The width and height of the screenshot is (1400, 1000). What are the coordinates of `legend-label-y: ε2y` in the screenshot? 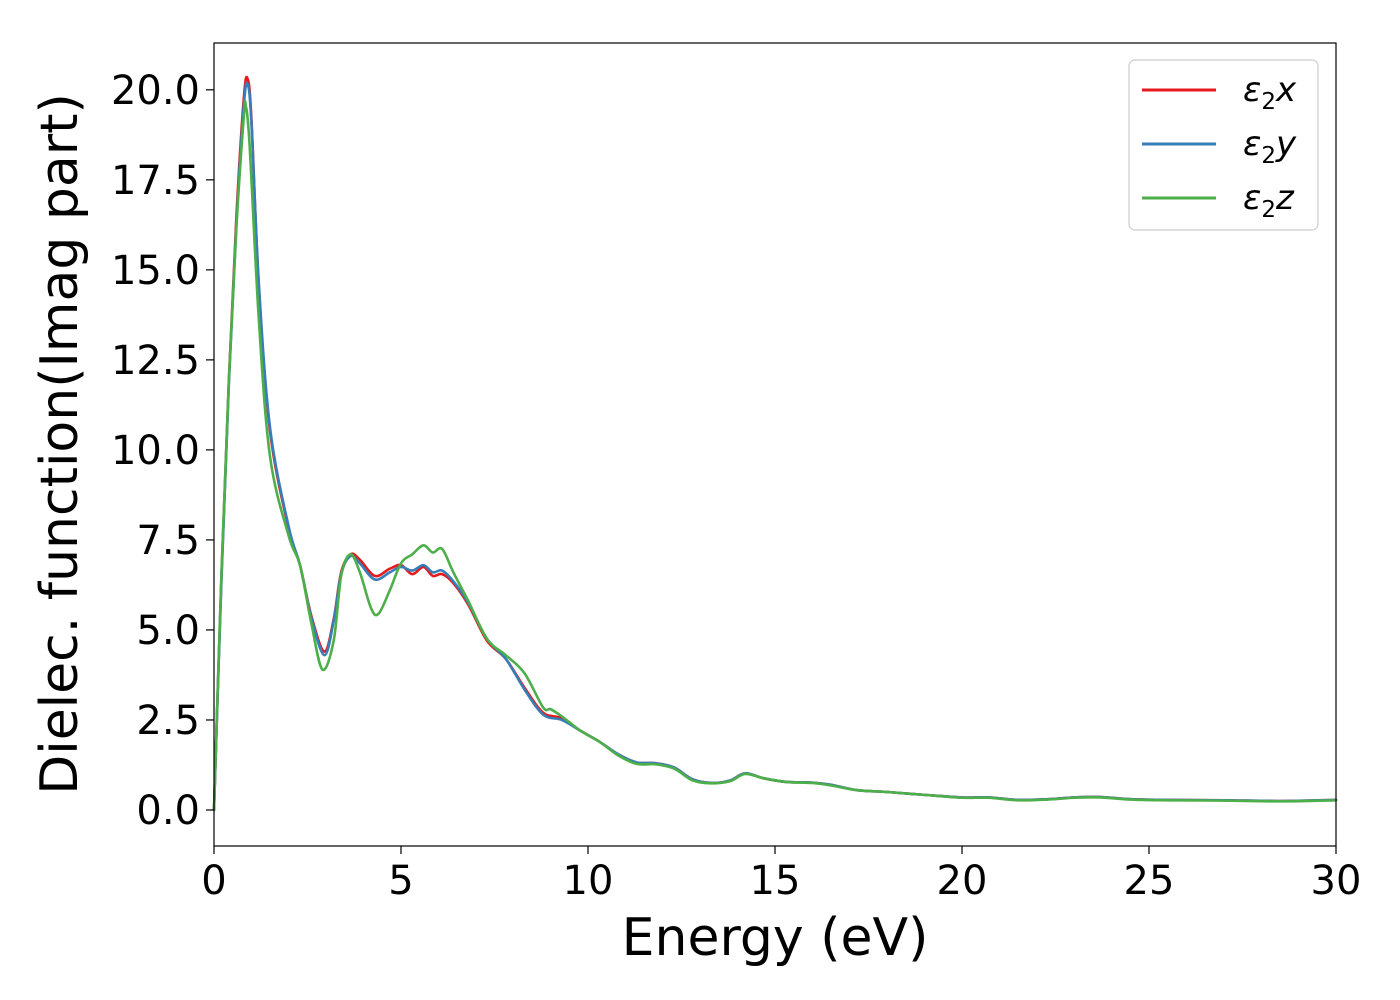 It's located at (1270, 146).